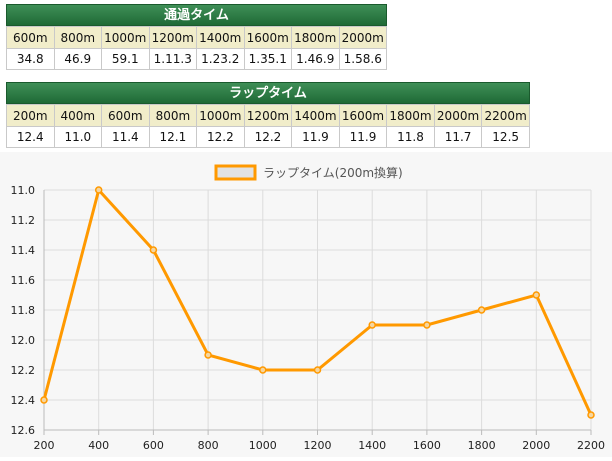  Describe the element at coordinates (30, 137) in the screenshot. I see `lap-times-value-cell-0: 12.4` at that location.